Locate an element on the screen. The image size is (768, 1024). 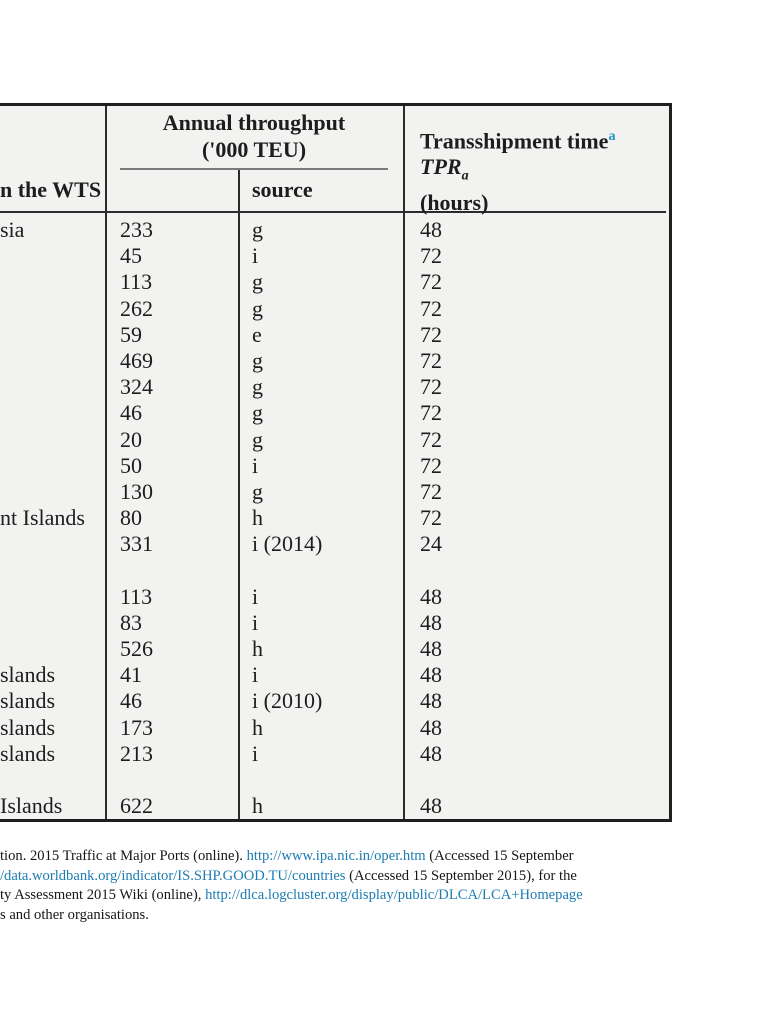
transshipment-header-symbol: TPRa is located at coordinates (517, 171).